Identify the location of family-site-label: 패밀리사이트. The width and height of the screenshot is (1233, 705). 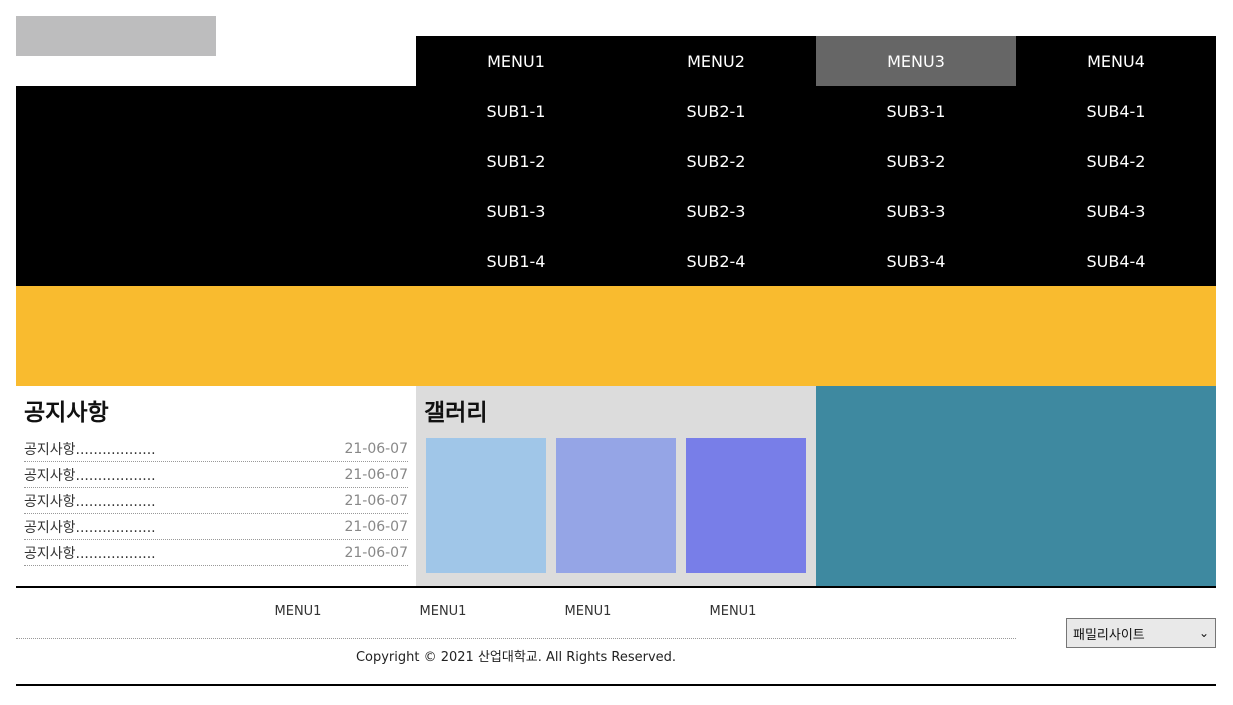
(1109, 635).